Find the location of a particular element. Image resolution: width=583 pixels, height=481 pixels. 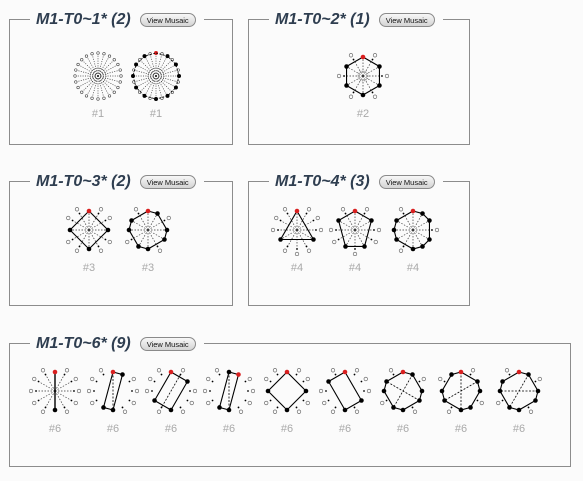

group-legend: M1-T0~1* (2) View Musaic is located at coordinates (117, 20).